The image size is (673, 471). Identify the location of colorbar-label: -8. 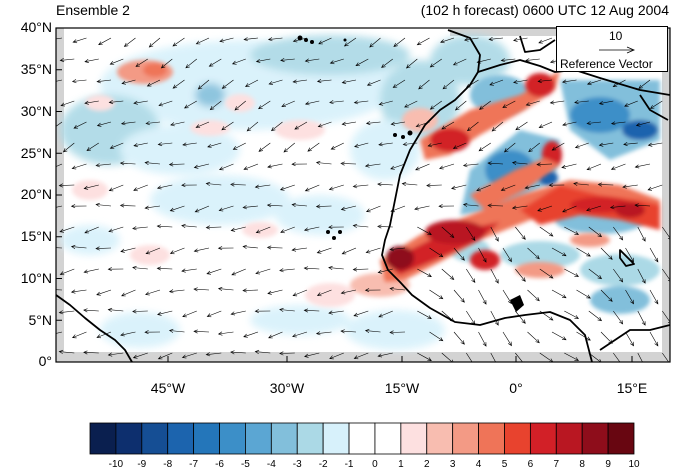
(168, 464).